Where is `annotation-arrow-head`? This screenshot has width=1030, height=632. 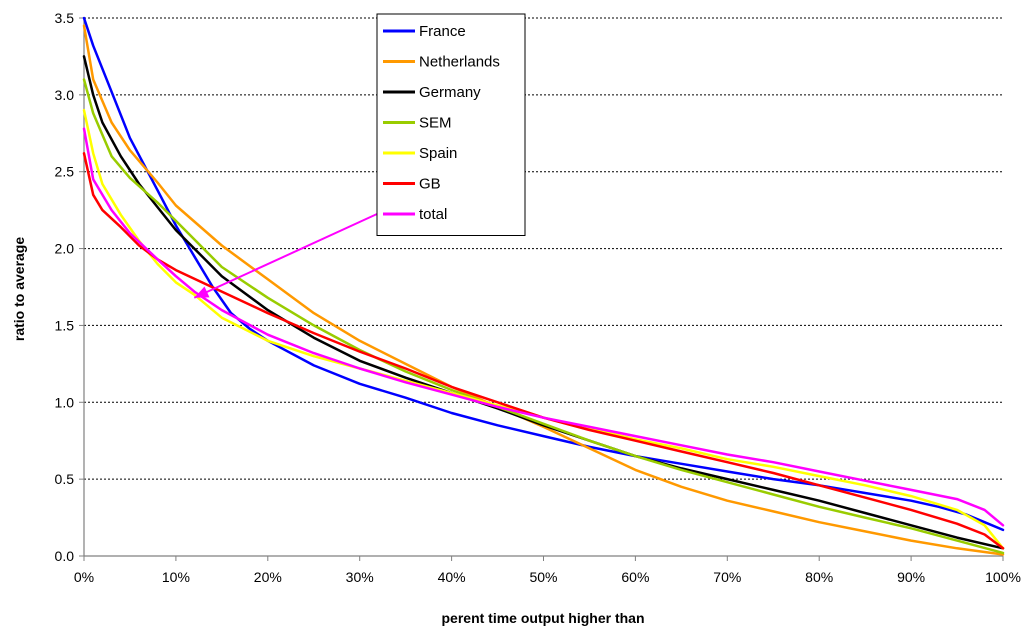
annotation-arrow-head is located at coordinates (202, 292).